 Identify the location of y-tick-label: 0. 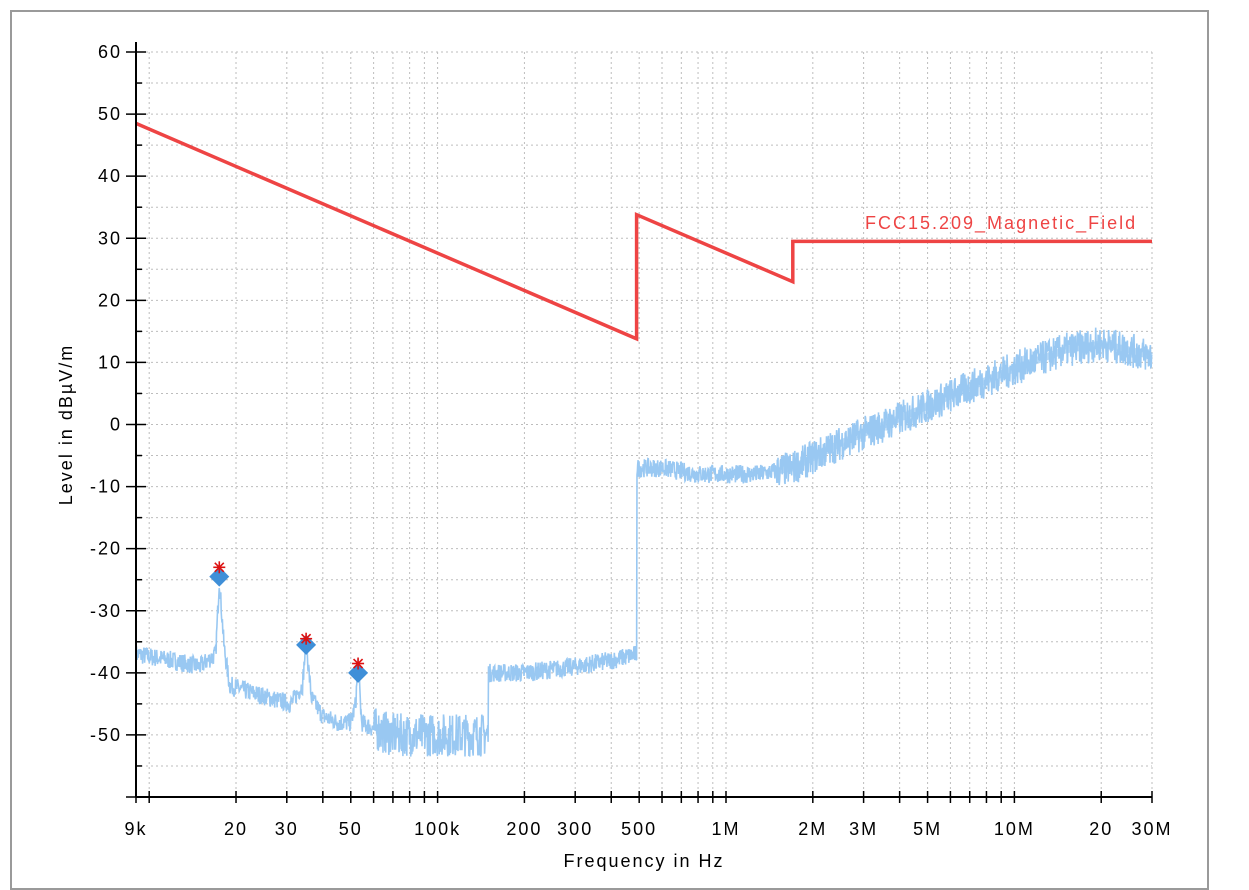
(116, 425).